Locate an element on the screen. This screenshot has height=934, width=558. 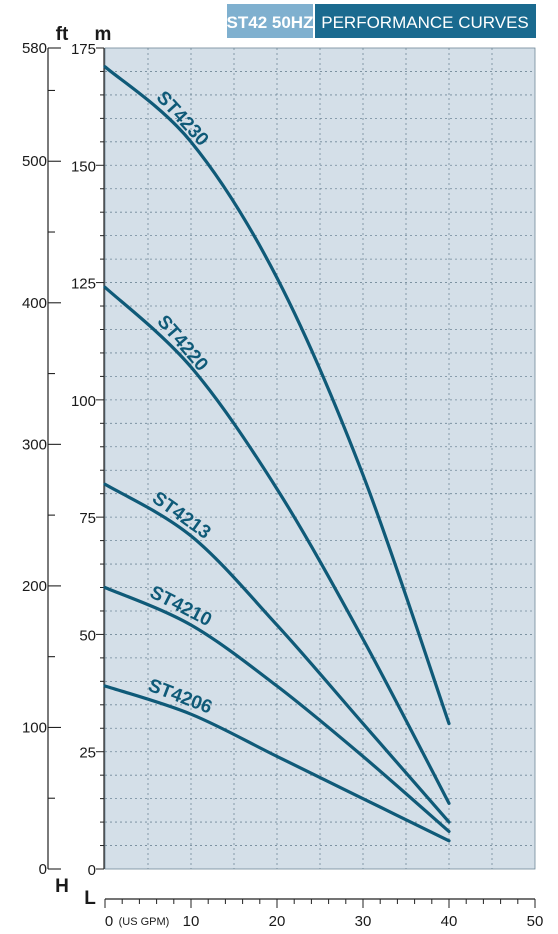
ft-tick-label: 580 is located at coordinates (34, 48).